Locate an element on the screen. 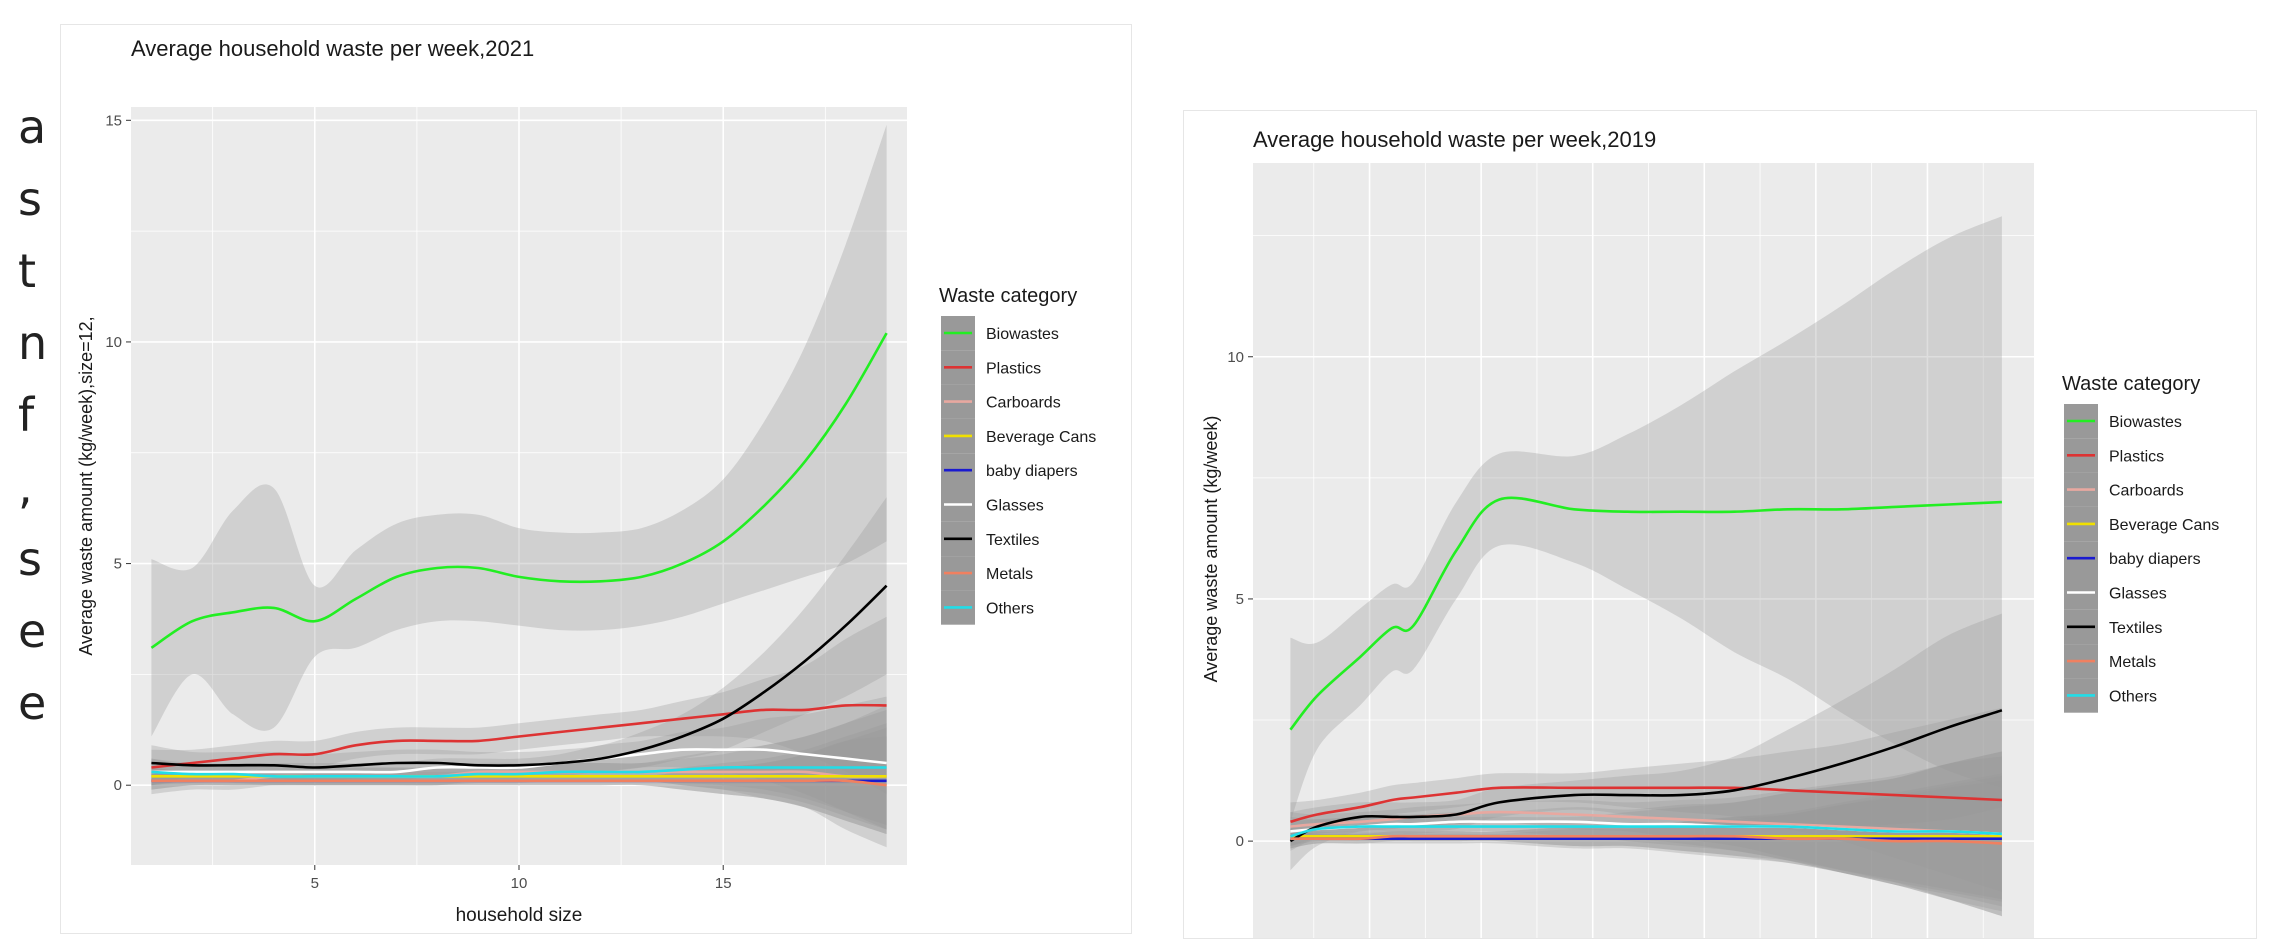 This screenshot has height=943, width=2278. y-tick-label: 15 is located at coordinates (113, 120).